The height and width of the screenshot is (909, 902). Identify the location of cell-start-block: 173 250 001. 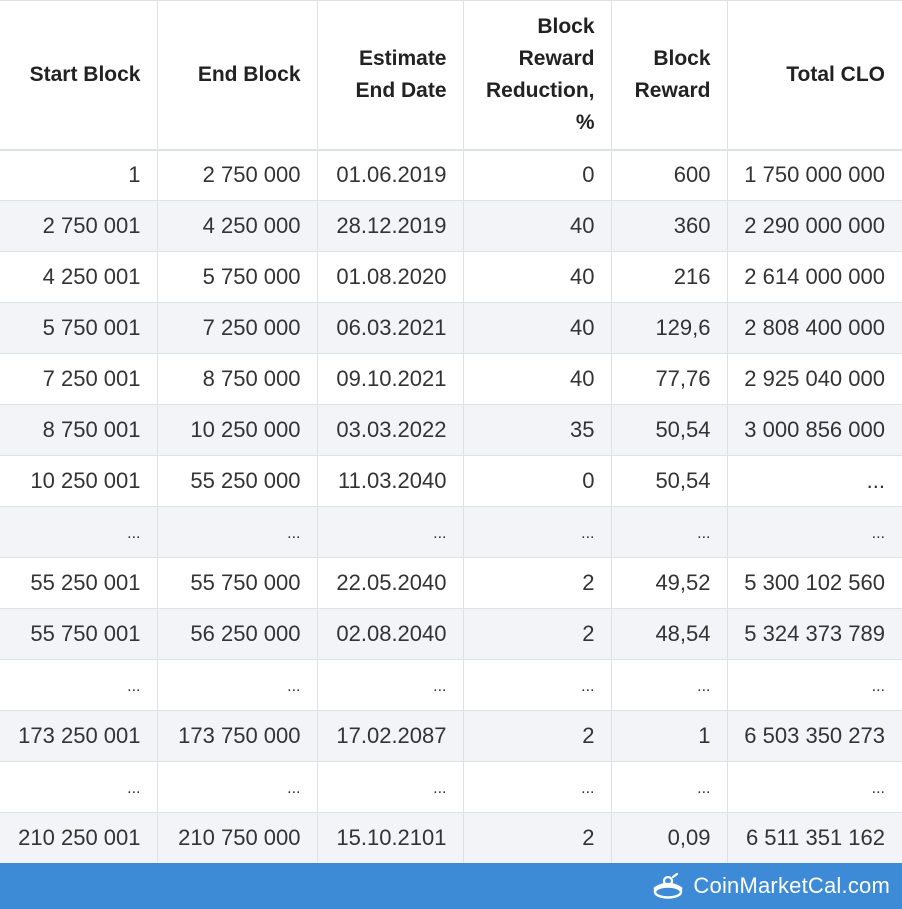
(79, 736).